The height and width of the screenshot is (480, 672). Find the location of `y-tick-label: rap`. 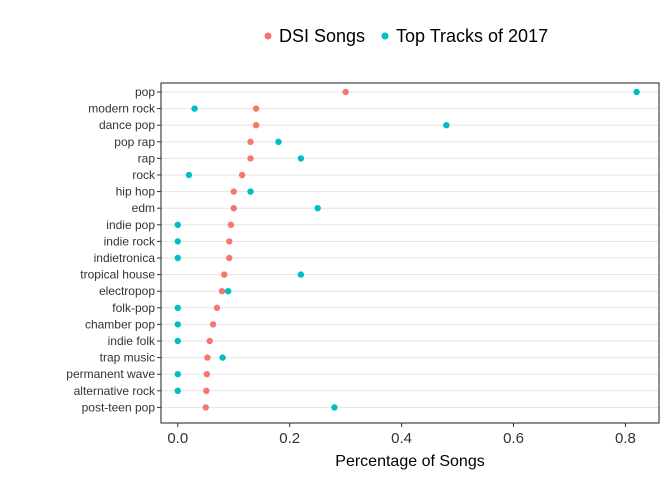

y-tick-label: rap is located at coordinates (147, 158).